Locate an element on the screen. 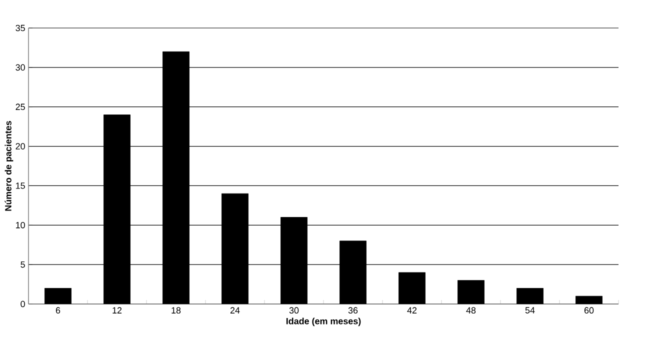  x-tick-label: 60 is located at coordinates (589, 310).